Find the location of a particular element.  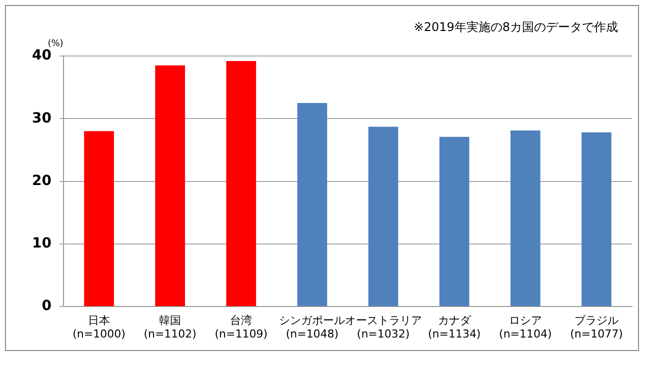

x-tick-label: ブラジル (n=1077) is located at coordinates (596, 327).